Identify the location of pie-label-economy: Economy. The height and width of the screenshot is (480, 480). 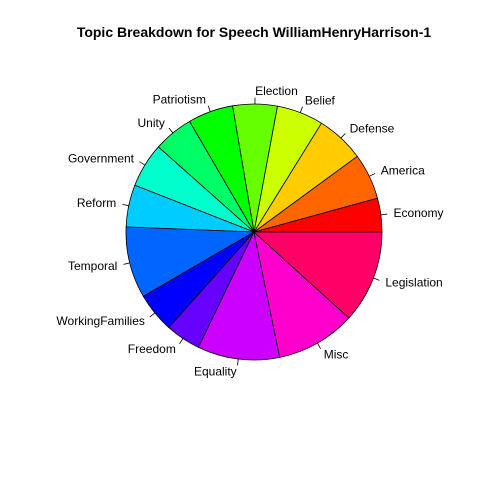
(419, 213).